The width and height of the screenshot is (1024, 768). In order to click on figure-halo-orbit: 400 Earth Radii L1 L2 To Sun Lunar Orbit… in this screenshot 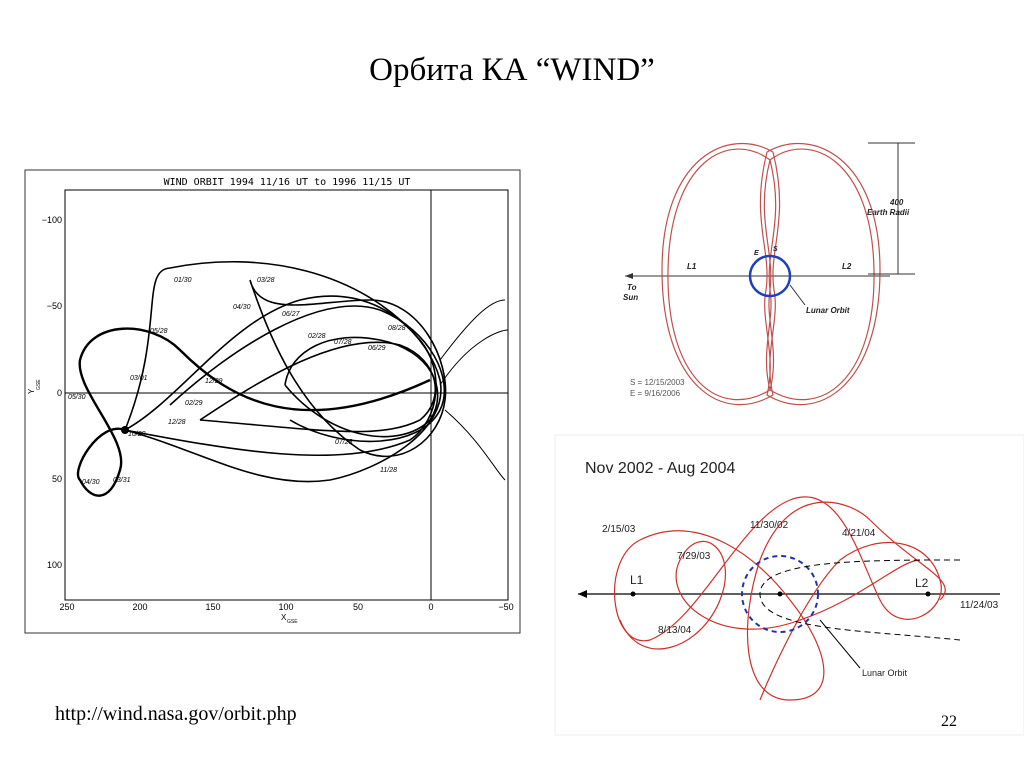, I will do `click(769, 274)`.